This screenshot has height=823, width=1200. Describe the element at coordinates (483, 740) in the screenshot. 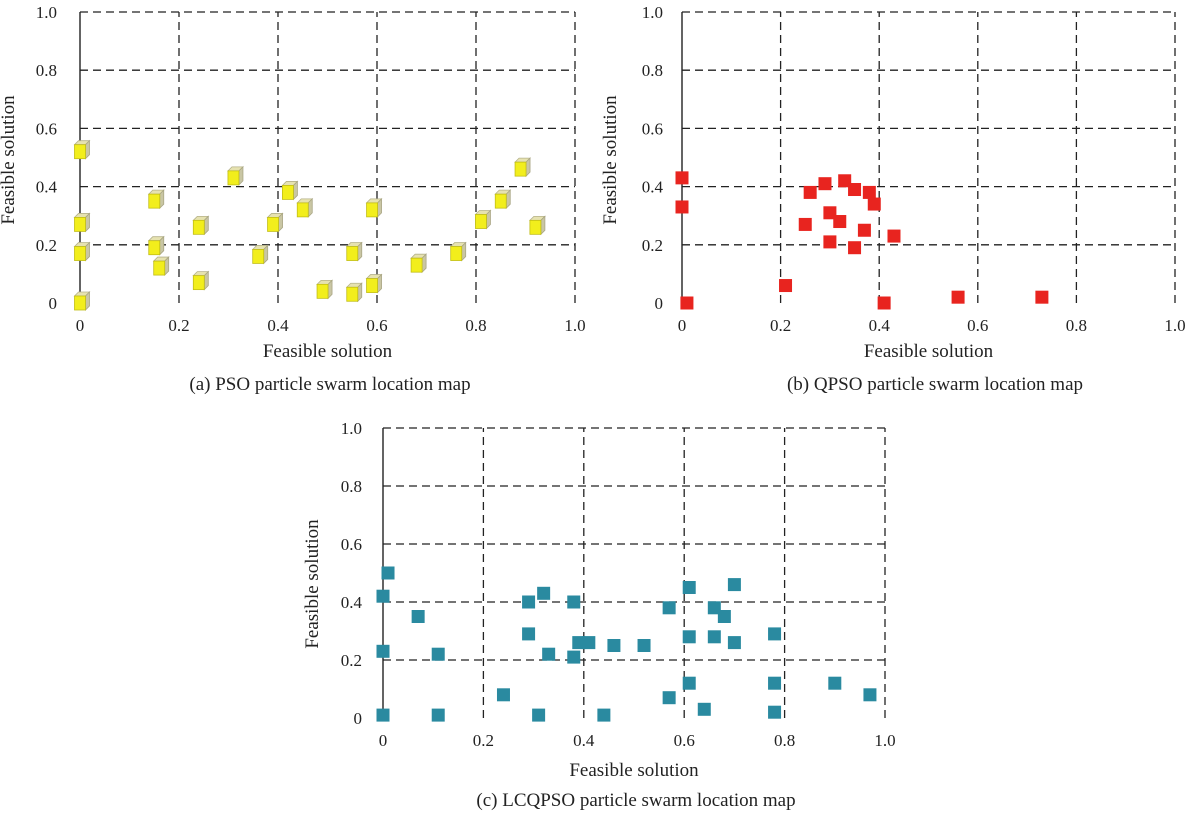

I see `lcqpso-xtick-label: 0.2` at that location.